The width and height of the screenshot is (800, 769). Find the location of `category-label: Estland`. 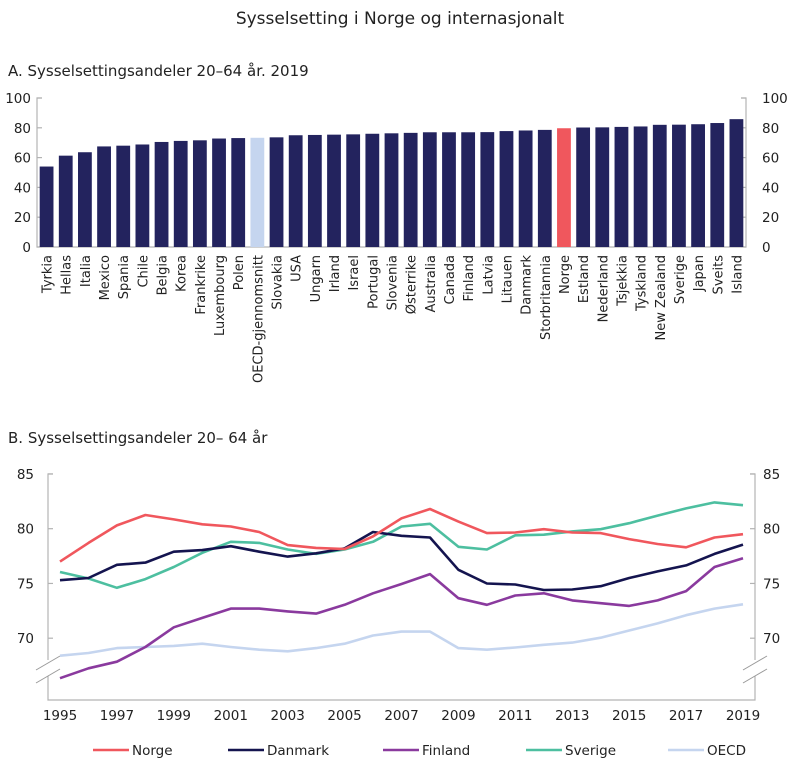

category-label: Estland is located at coordinates (584, 279).